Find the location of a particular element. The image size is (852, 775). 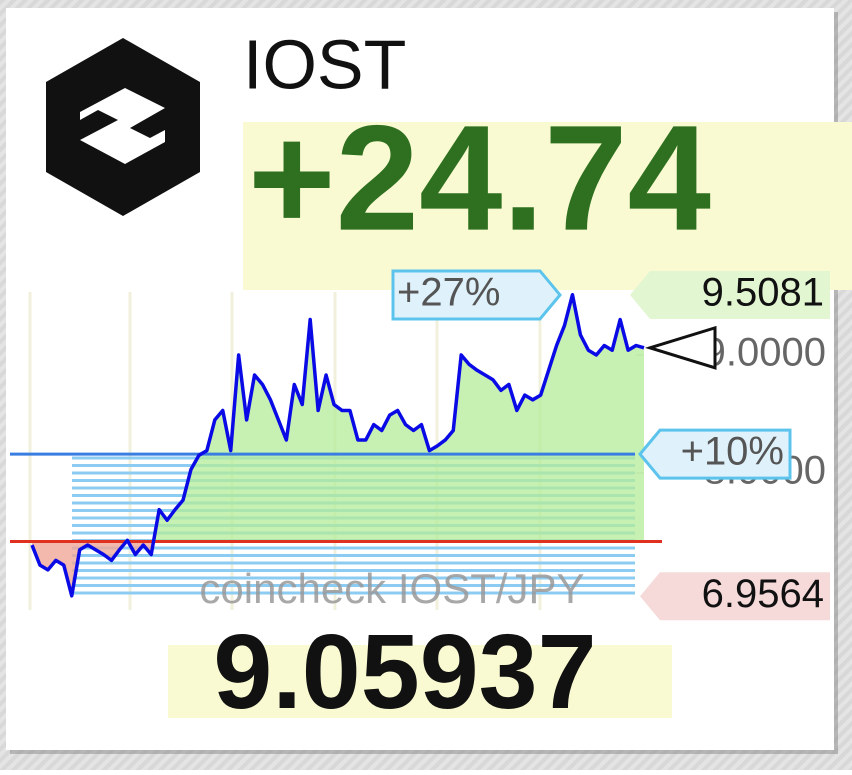

ref-tag-bg is located at coordinates (715, 454).